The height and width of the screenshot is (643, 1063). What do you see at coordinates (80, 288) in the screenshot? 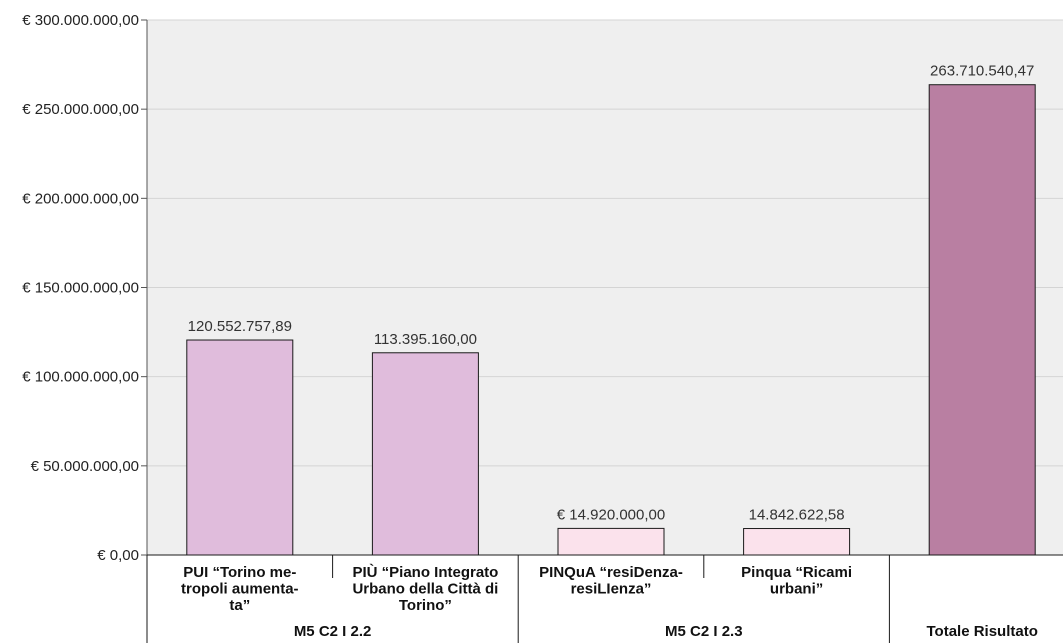
I see `y-tick-label: € 150.000.000,00` at bounding box center [80, 288].